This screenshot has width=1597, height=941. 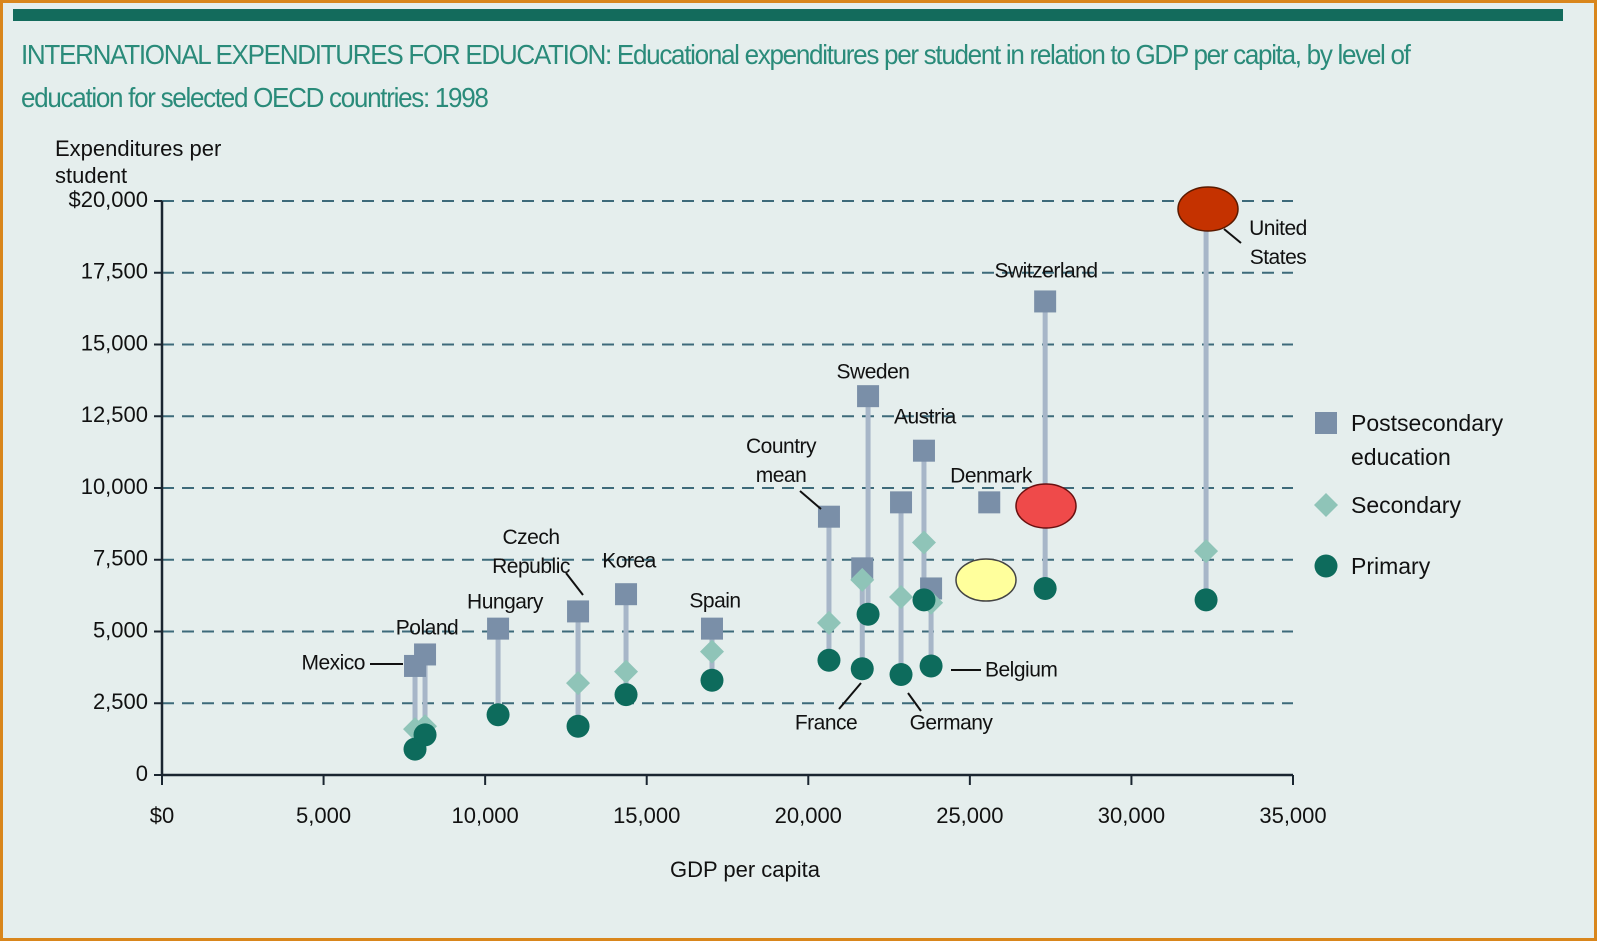 What do you see at coordinates (826, 723) in the screenshot?
I see `country-label: France` at bounding box center [826, 723].